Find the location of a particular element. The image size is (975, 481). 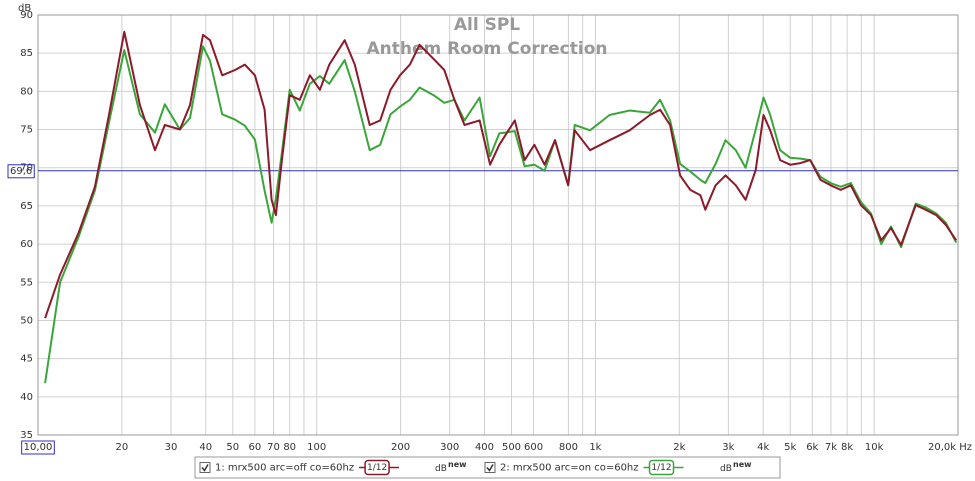

y-tick-label: 85 is located at coordinates (26, 53).